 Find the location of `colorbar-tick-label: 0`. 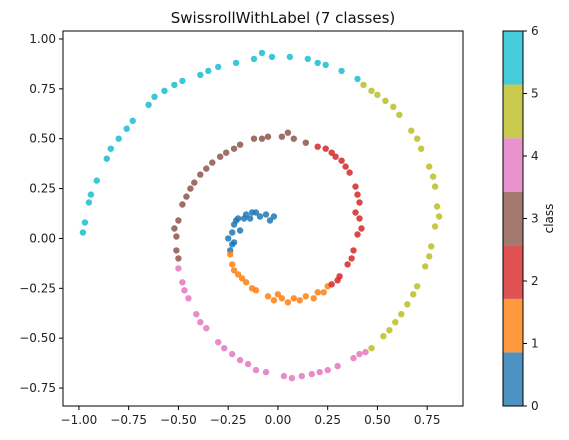

colorbar-tick-label: 0 is located at coordinates (535, 406).